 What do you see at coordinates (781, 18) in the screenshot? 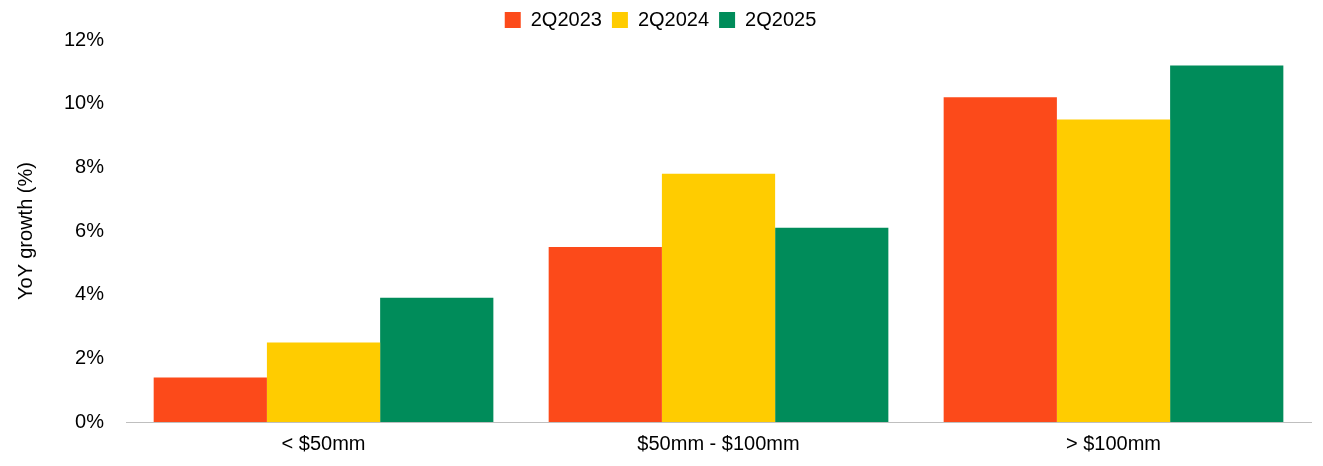
I see `legend-label: 2Q2025` at bounding box center [781, 18].